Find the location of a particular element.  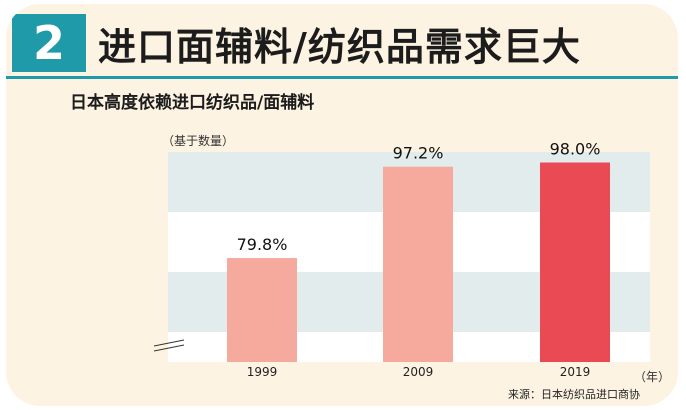

x-tick-label: 2019 is located at coordinates (575, 372).